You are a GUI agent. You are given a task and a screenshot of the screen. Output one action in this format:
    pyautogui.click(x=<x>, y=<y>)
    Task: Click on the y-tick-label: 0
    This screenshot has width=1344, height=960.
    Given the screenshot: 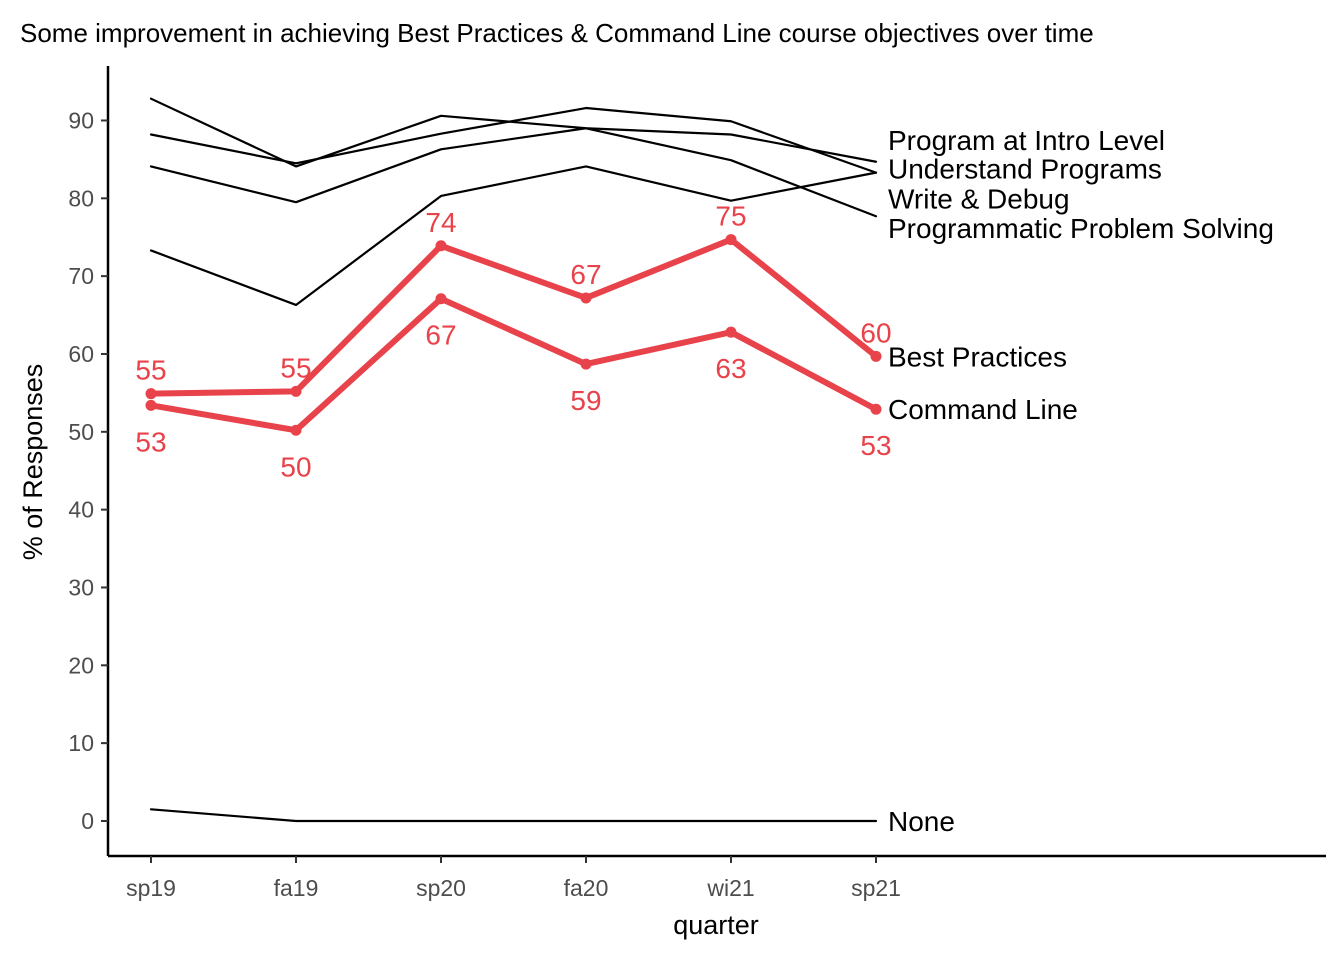 What is the action you would take?
    pyautogui.click(x=87, y=821)
    